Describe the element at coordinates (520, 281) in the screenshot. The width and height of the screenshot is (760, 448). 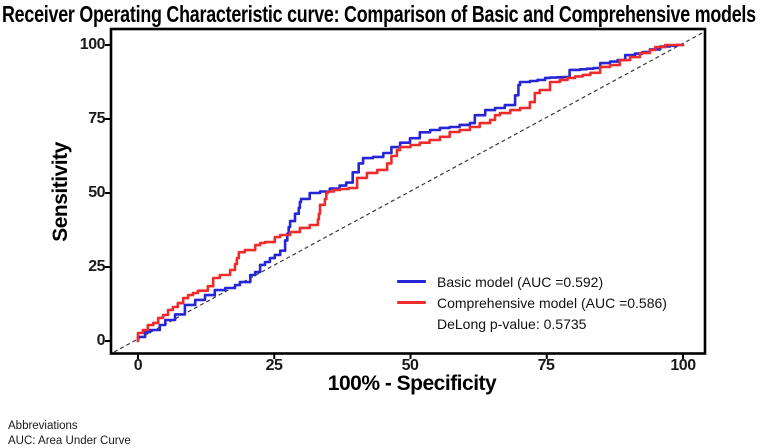
I see `legend-label-basic-model: Basic model (AUC =0.592)` at that location.